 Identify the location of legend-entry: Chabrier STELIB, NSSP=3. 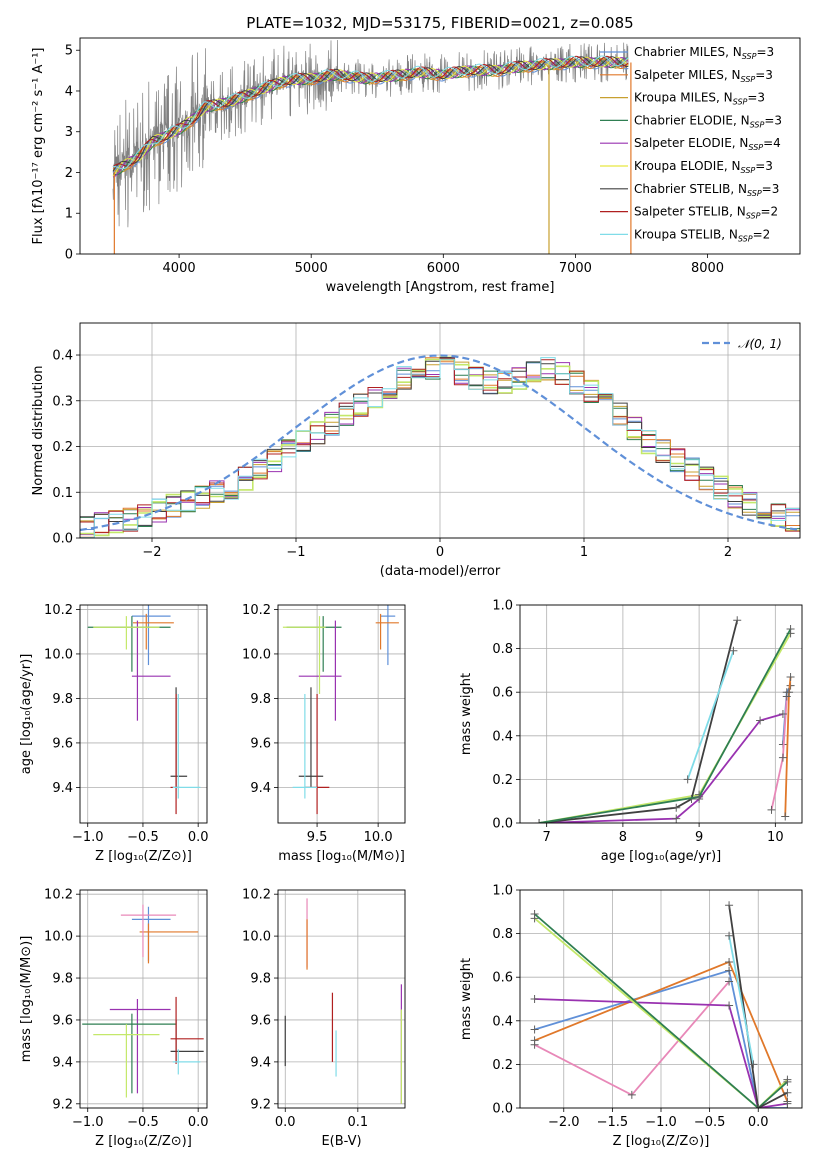
(706, 190).